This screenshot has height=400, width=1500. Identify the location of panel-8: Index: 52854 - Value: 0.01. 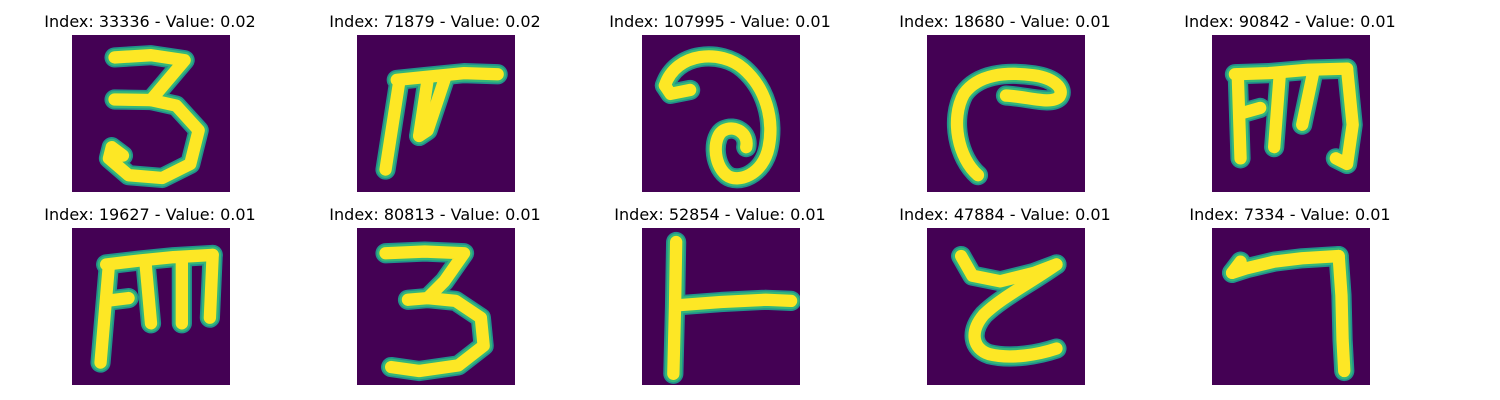
(720, 289).